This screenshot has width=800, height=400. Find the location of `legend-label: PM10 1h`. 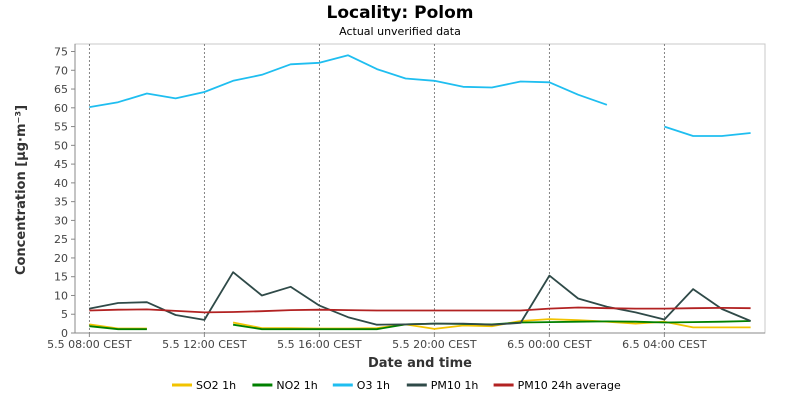

legend-label: PM10 1h is located at coordinates (455, 385).